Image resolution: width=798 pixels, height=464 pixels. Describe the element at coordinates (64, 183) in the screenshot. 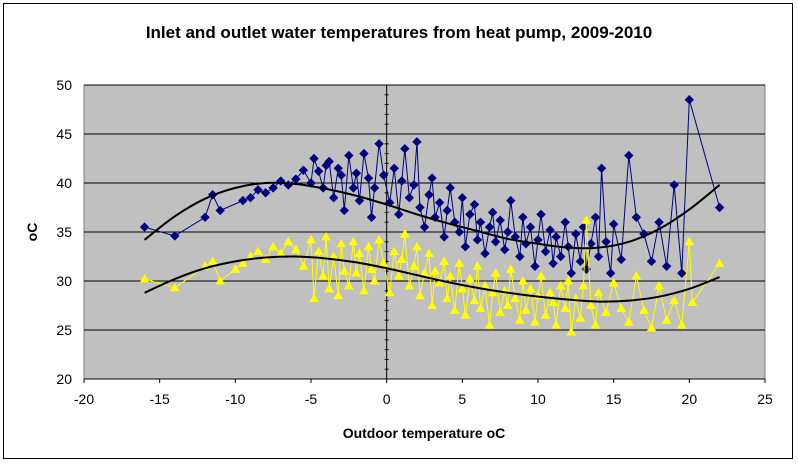

I see `y-tick-label: 40` at that location.